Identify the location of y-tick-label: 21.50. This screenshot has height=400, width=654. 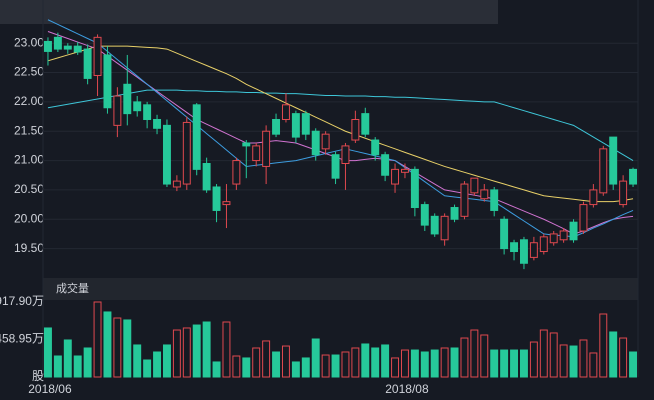
(29, 130).